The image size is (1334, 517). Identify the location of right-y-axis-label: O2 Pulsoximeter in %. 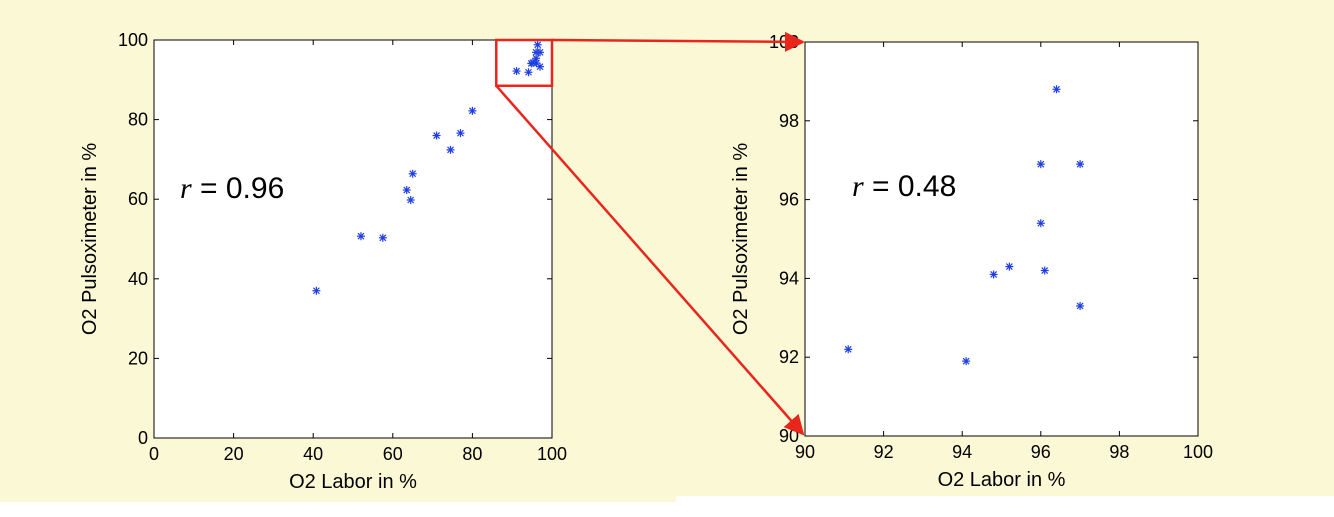
(741, 239).